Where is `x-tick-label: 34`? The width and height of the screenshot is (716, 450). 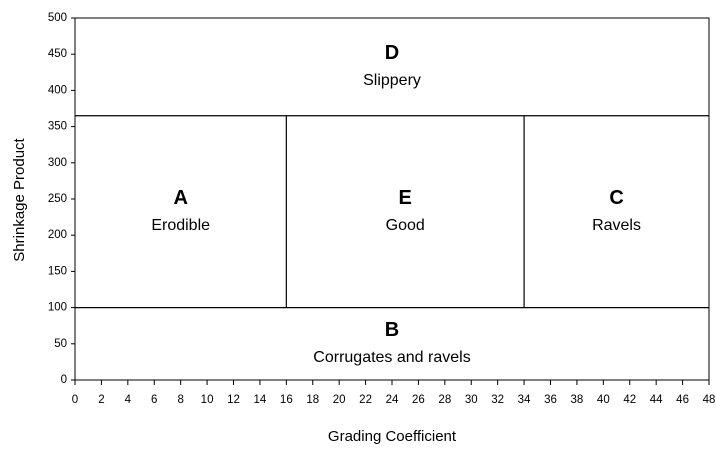
x-tick-label: 34 is located at coordinates (524, 400).